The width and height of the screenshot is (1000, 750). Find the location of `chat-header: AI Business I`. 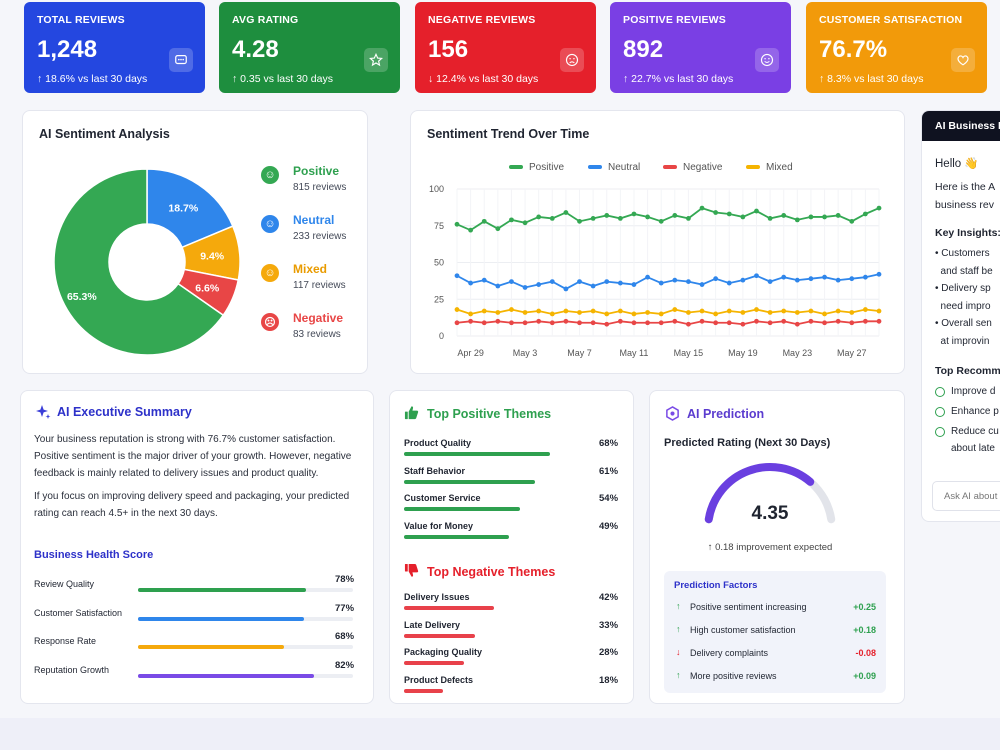

chat-header: AI Business I is located at coordinates (961, 126).